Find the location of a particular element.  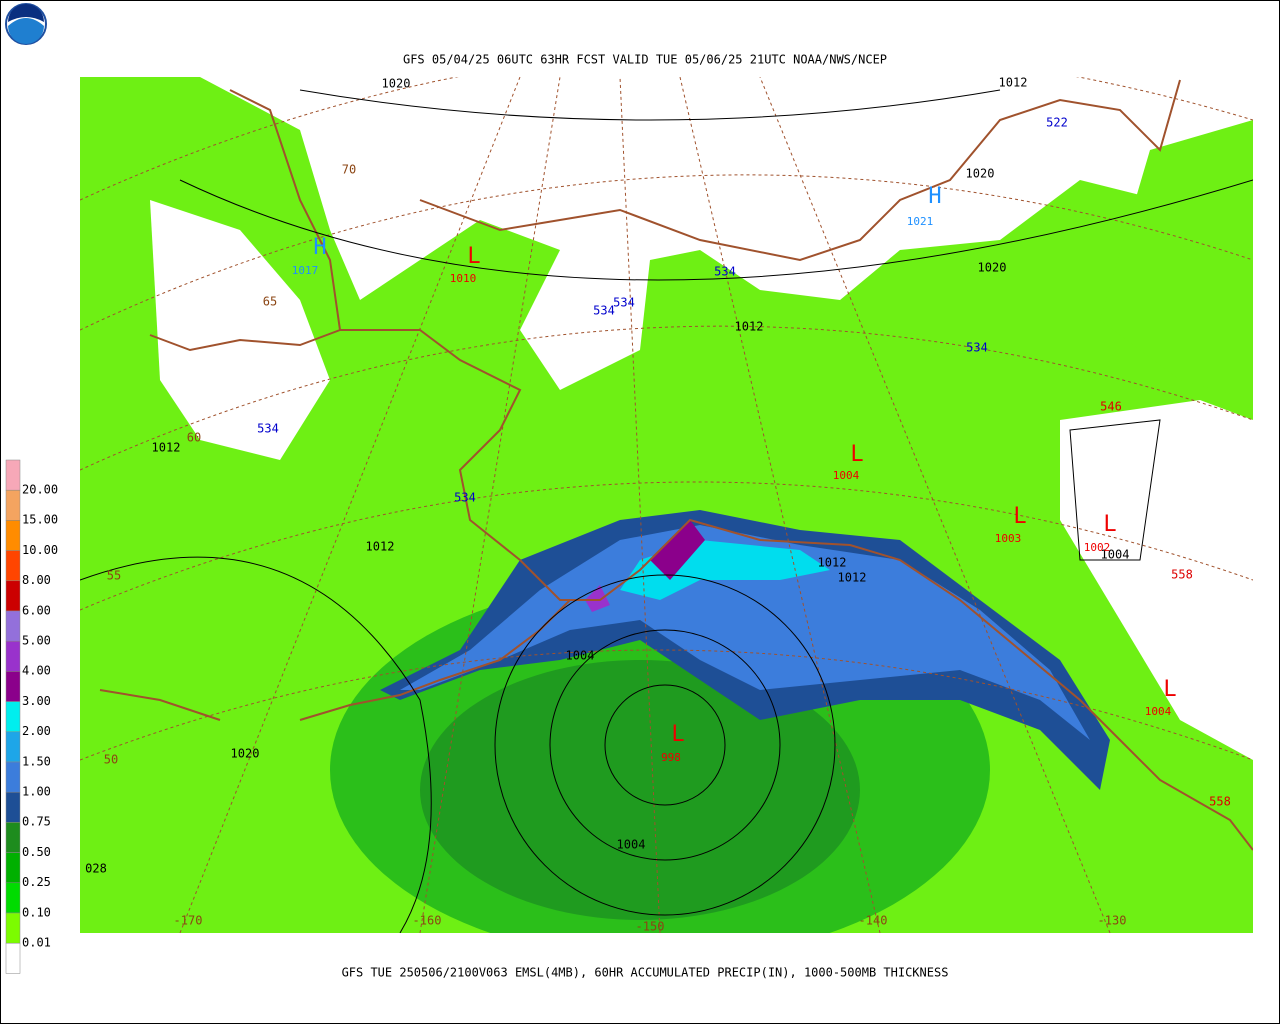

pressure-label: 028 is located at coordinates (96, 869).